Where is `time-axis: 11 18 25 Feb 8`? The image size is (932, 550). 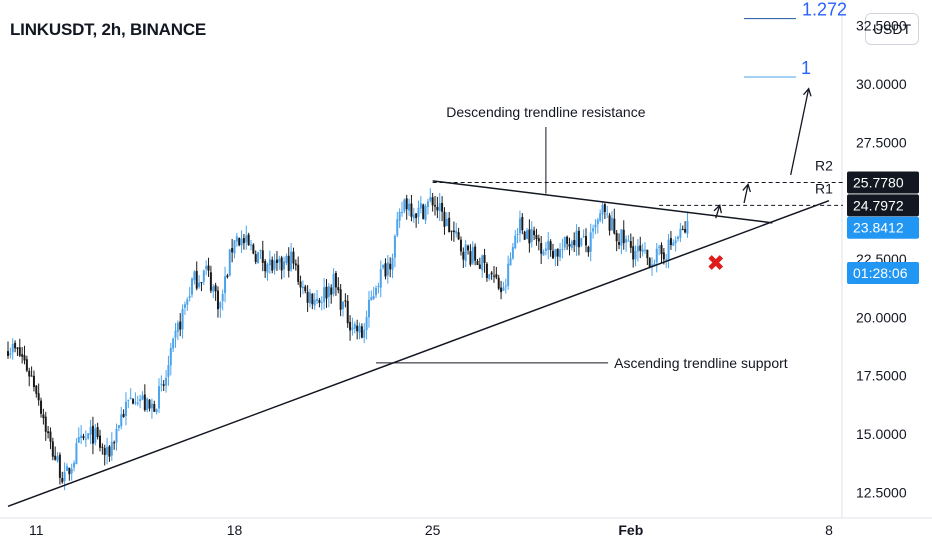
time-axis: 11 18 25 Feb 8 is located at coordinates (431, 530).